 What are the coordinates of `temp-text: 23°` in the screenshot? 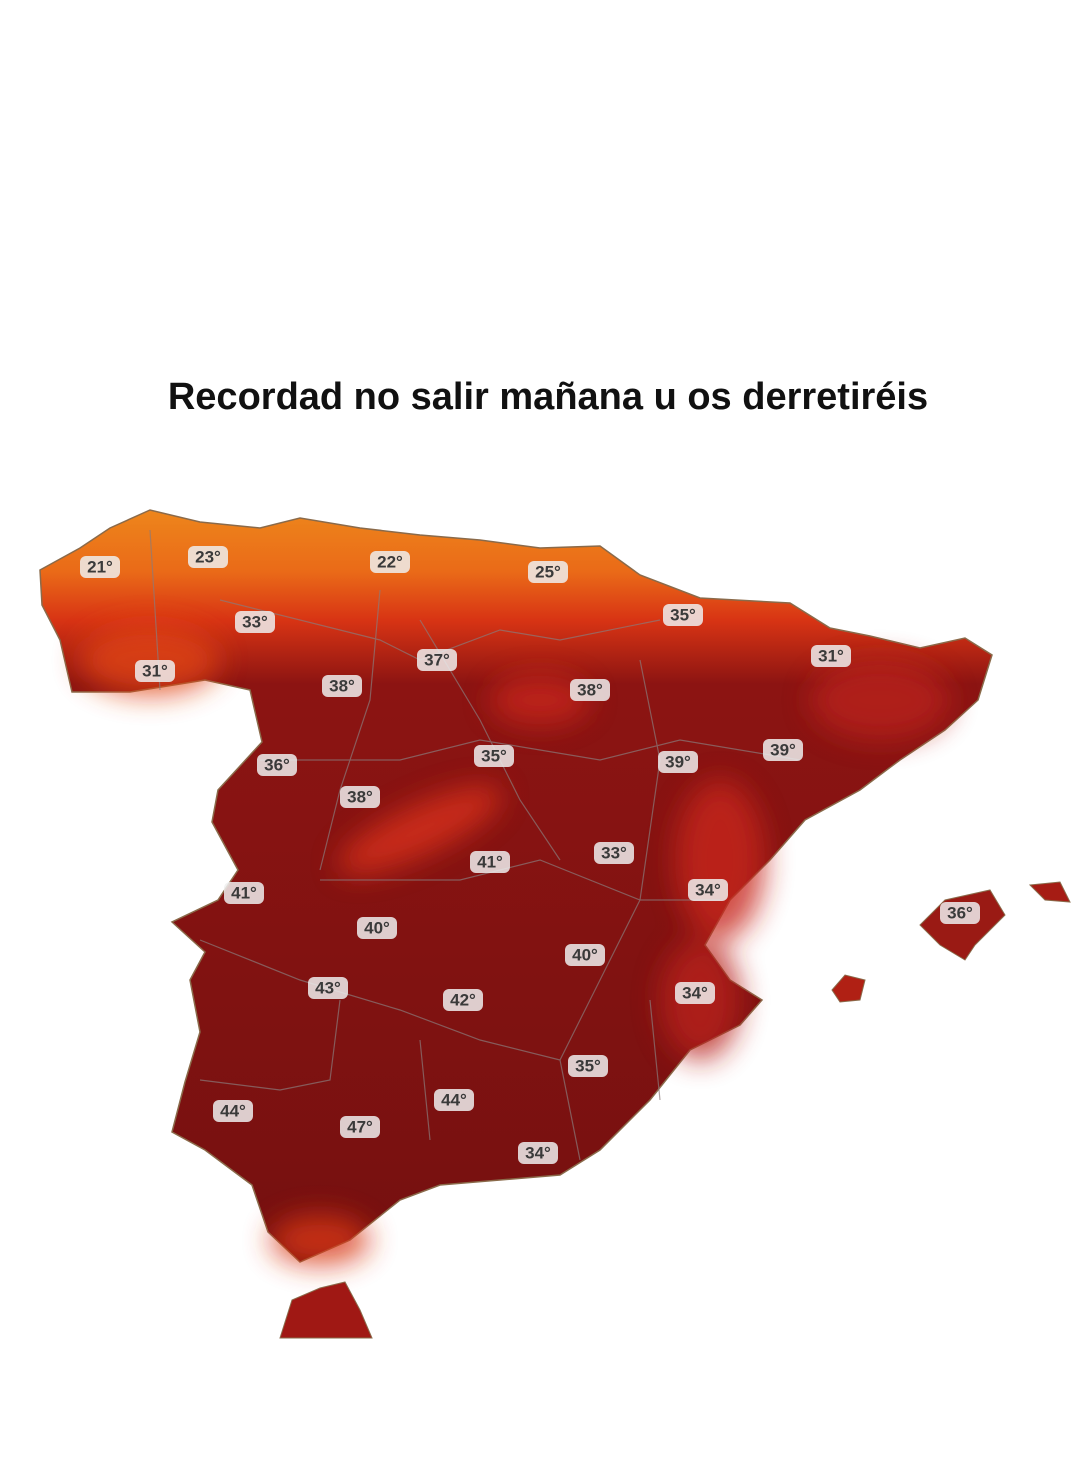 It's located at (208, 556).